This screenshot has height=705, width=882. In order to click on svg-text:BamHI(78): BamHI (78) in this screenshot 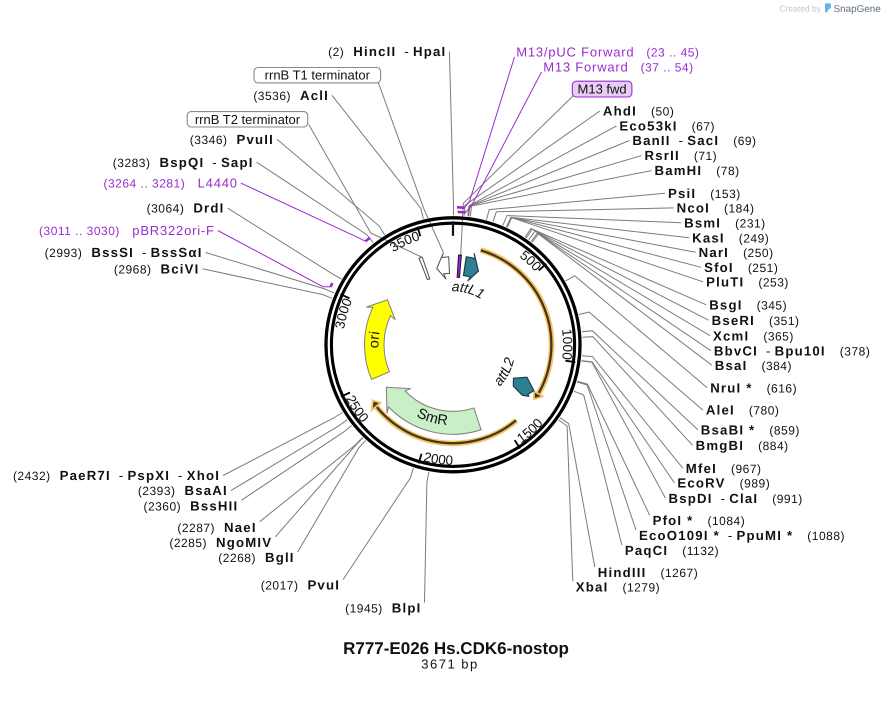, I will do `click(697, 170)`.